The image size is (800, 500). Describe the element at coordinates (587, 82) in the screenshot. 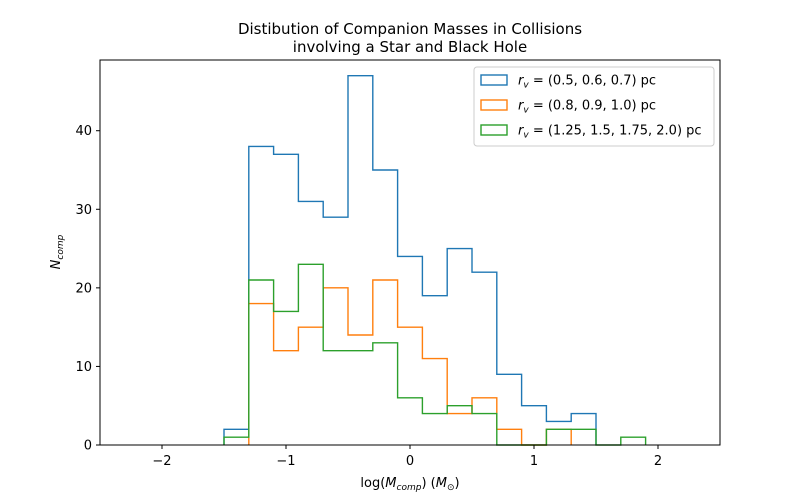

I see `legend-label-1: rv = (0.5, 0.6, 0.7) pc` at that location.